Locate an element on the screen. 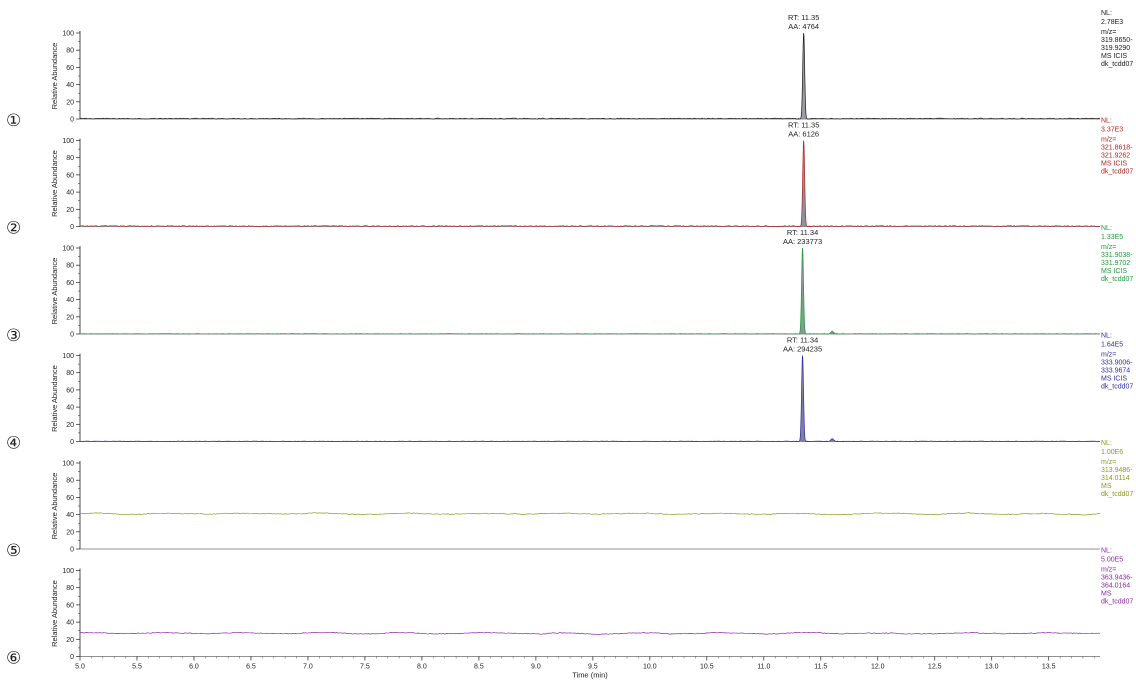 Image resolution: width=1136 pixels, height=683 pixels. x-tick-label: 12.5 is located at coordinates (935, 667).